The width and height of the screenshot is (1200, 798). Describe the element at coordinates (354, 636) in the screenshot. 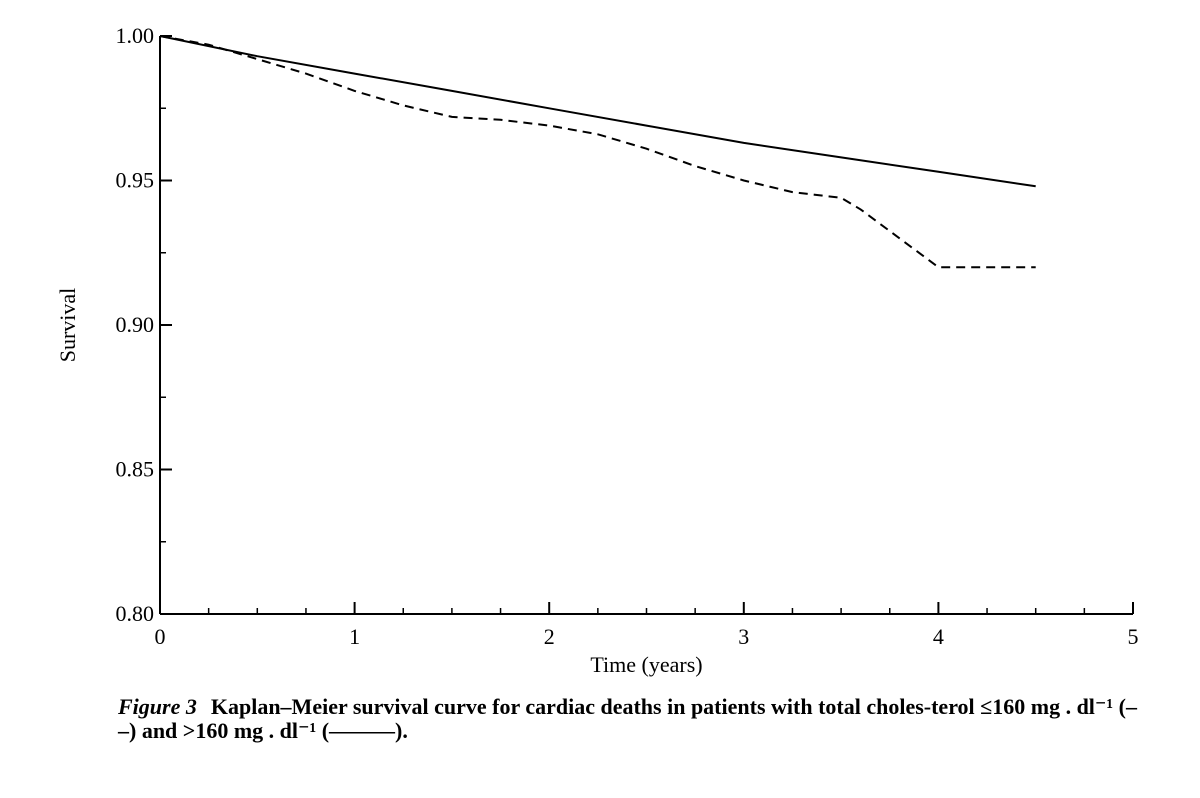

I see `x-tick-label: 1` at that location.